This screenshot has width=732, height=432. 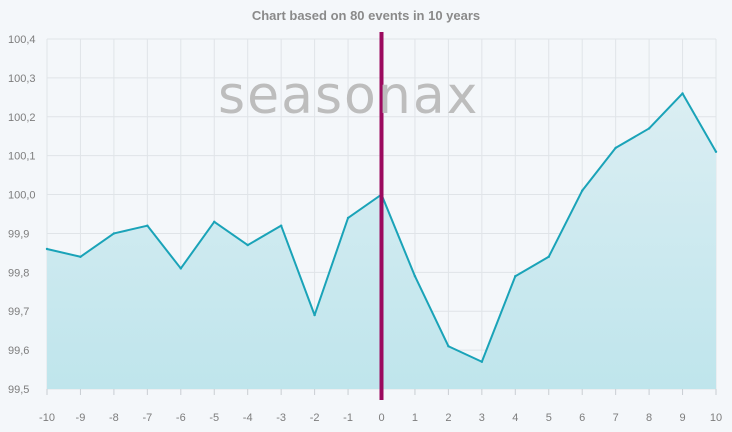 What do you see at coordinates (18, 312) in the screenshot?
I see `y-tick-label: 99,7` at bounding box center [18, 312].